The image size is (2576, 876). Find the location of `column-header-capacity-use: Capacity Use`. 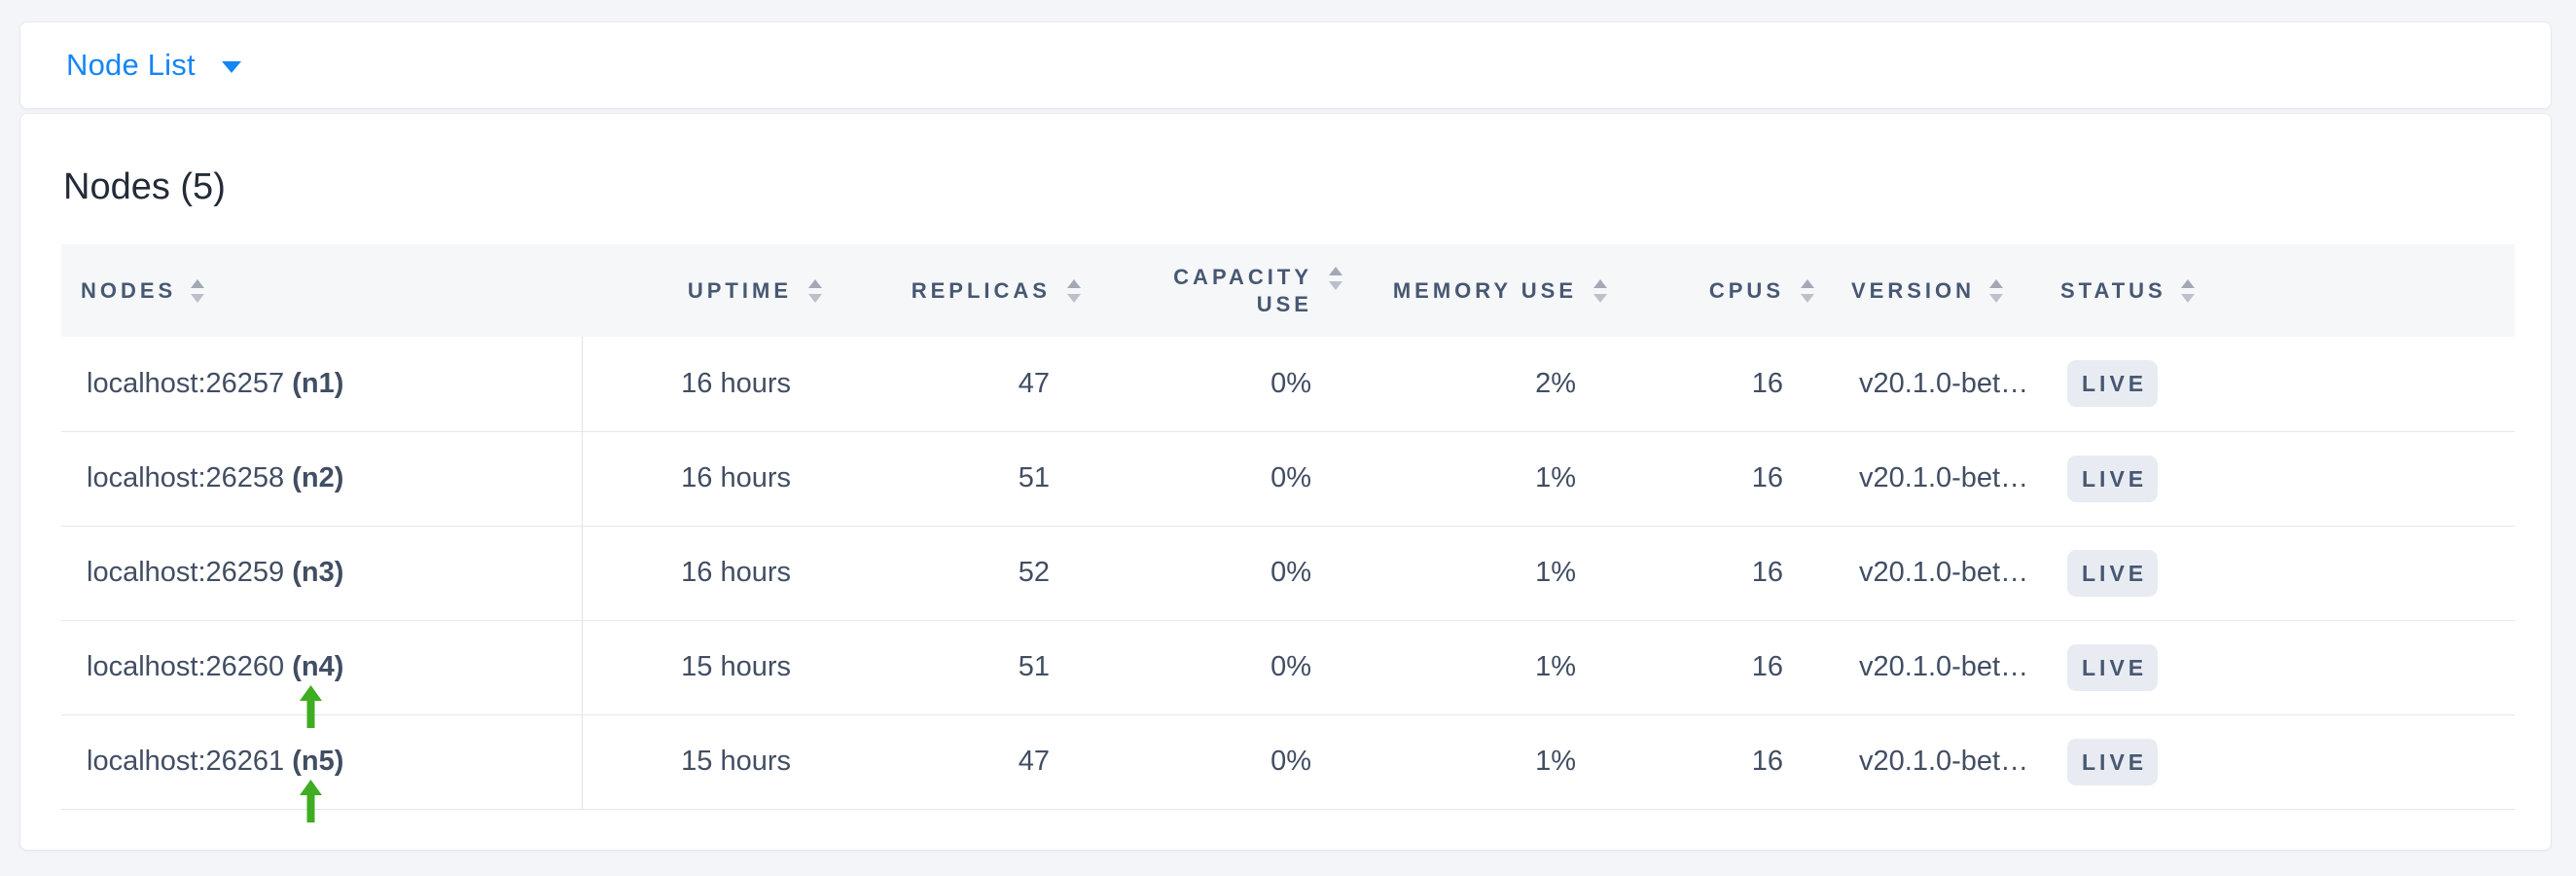

column-header-capacity-use: Capacity Use is located at coordinates (1212, 291).